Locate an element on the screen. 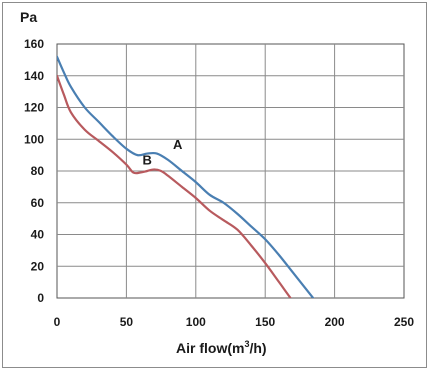 The image size is (430, 371). y-tick-labels: 0 20 40 60 80 100 120 140 160 is located at coordinates (34, 171).